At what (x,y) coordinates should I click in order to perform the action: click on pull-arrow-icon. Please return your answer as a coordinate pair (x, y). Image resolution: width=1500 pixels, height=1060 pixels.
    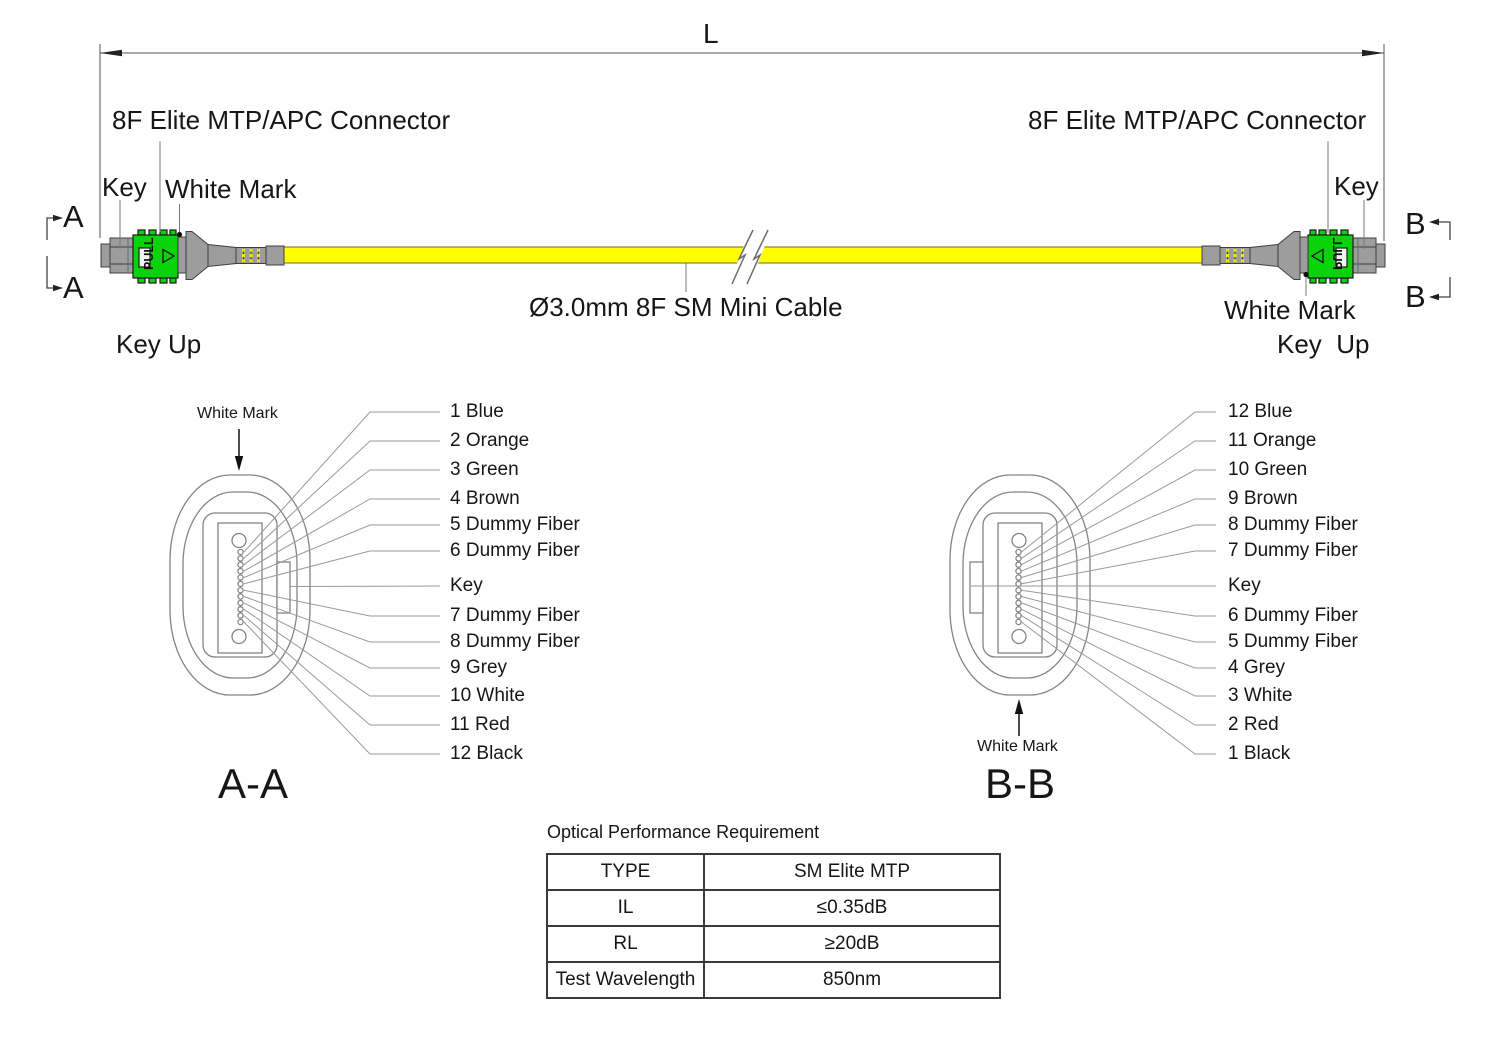
    Looking at the image, I should click on (169, 256).